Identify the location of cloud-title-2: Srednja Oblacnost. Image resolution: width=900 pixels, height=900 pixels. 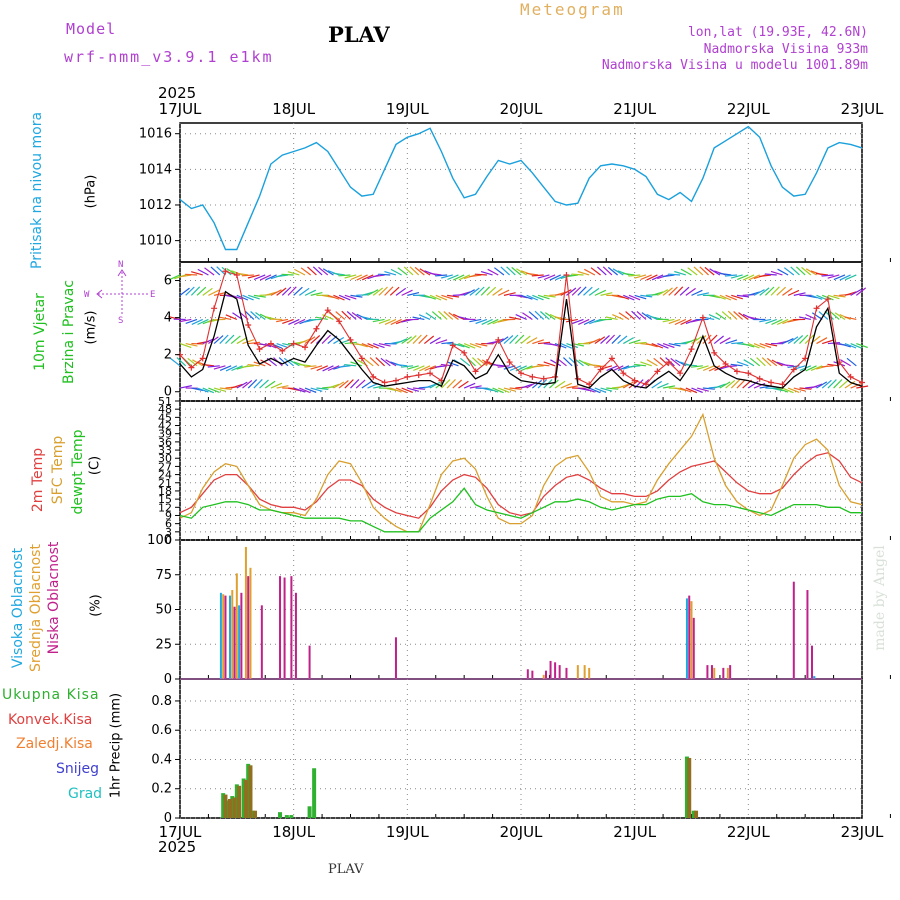
(36, 608).